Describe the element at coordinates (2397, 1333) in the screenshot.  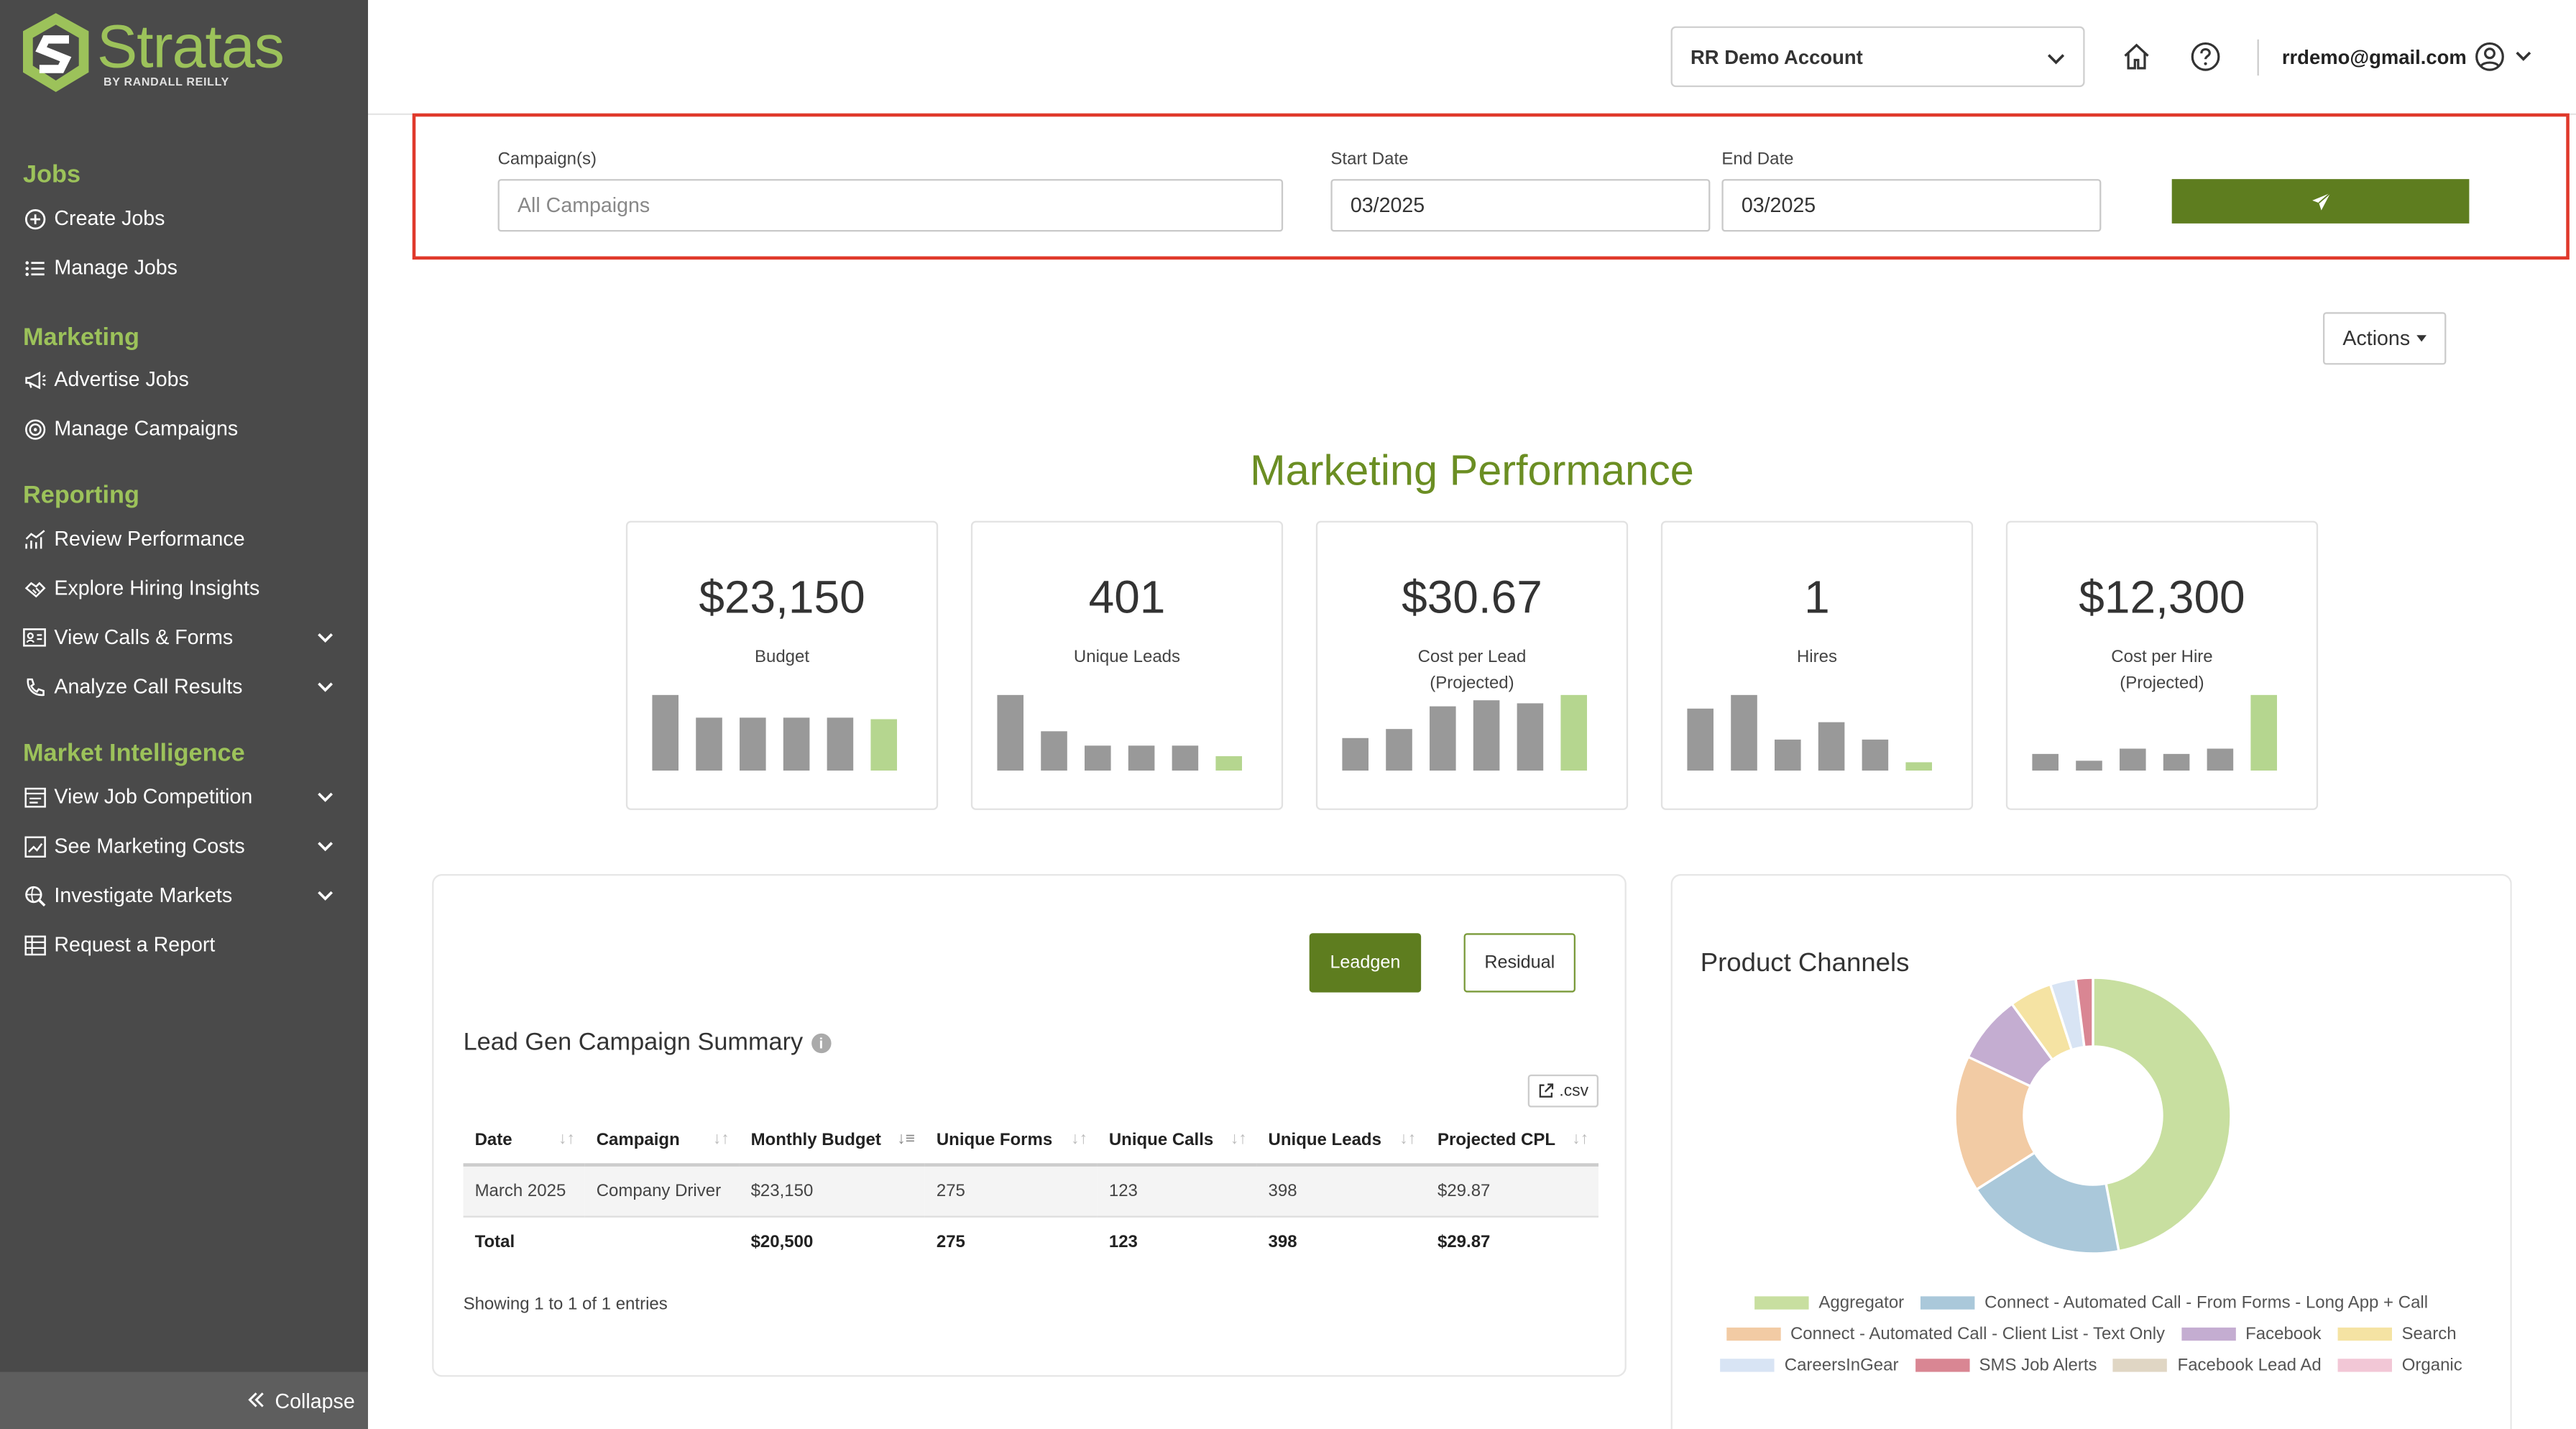
I see `legend-item: Search` at that location.